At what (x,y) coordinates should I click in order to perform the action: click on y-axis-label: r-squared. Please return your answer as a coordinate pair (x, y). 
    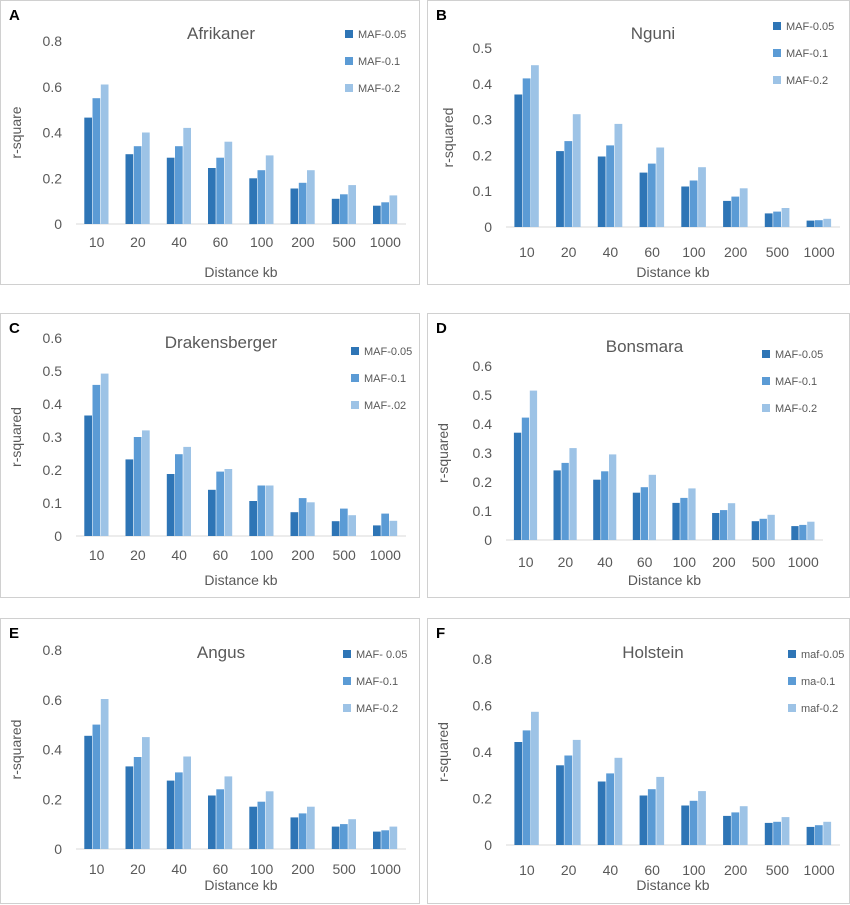
    Looking at the image, I should click on (16, 750).